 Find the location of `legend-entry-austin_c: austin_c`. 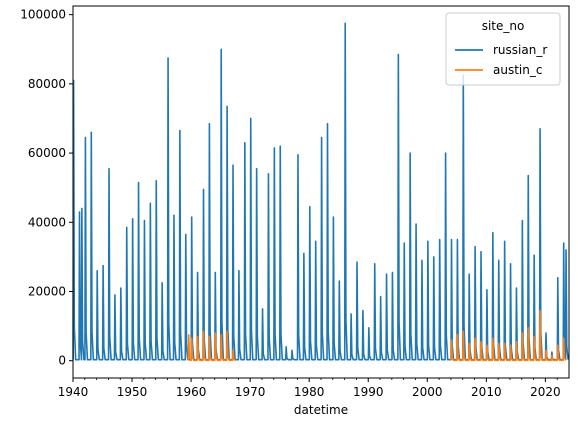

legend-entry-austin_c: austin_c is located at coordinates (517, 70).